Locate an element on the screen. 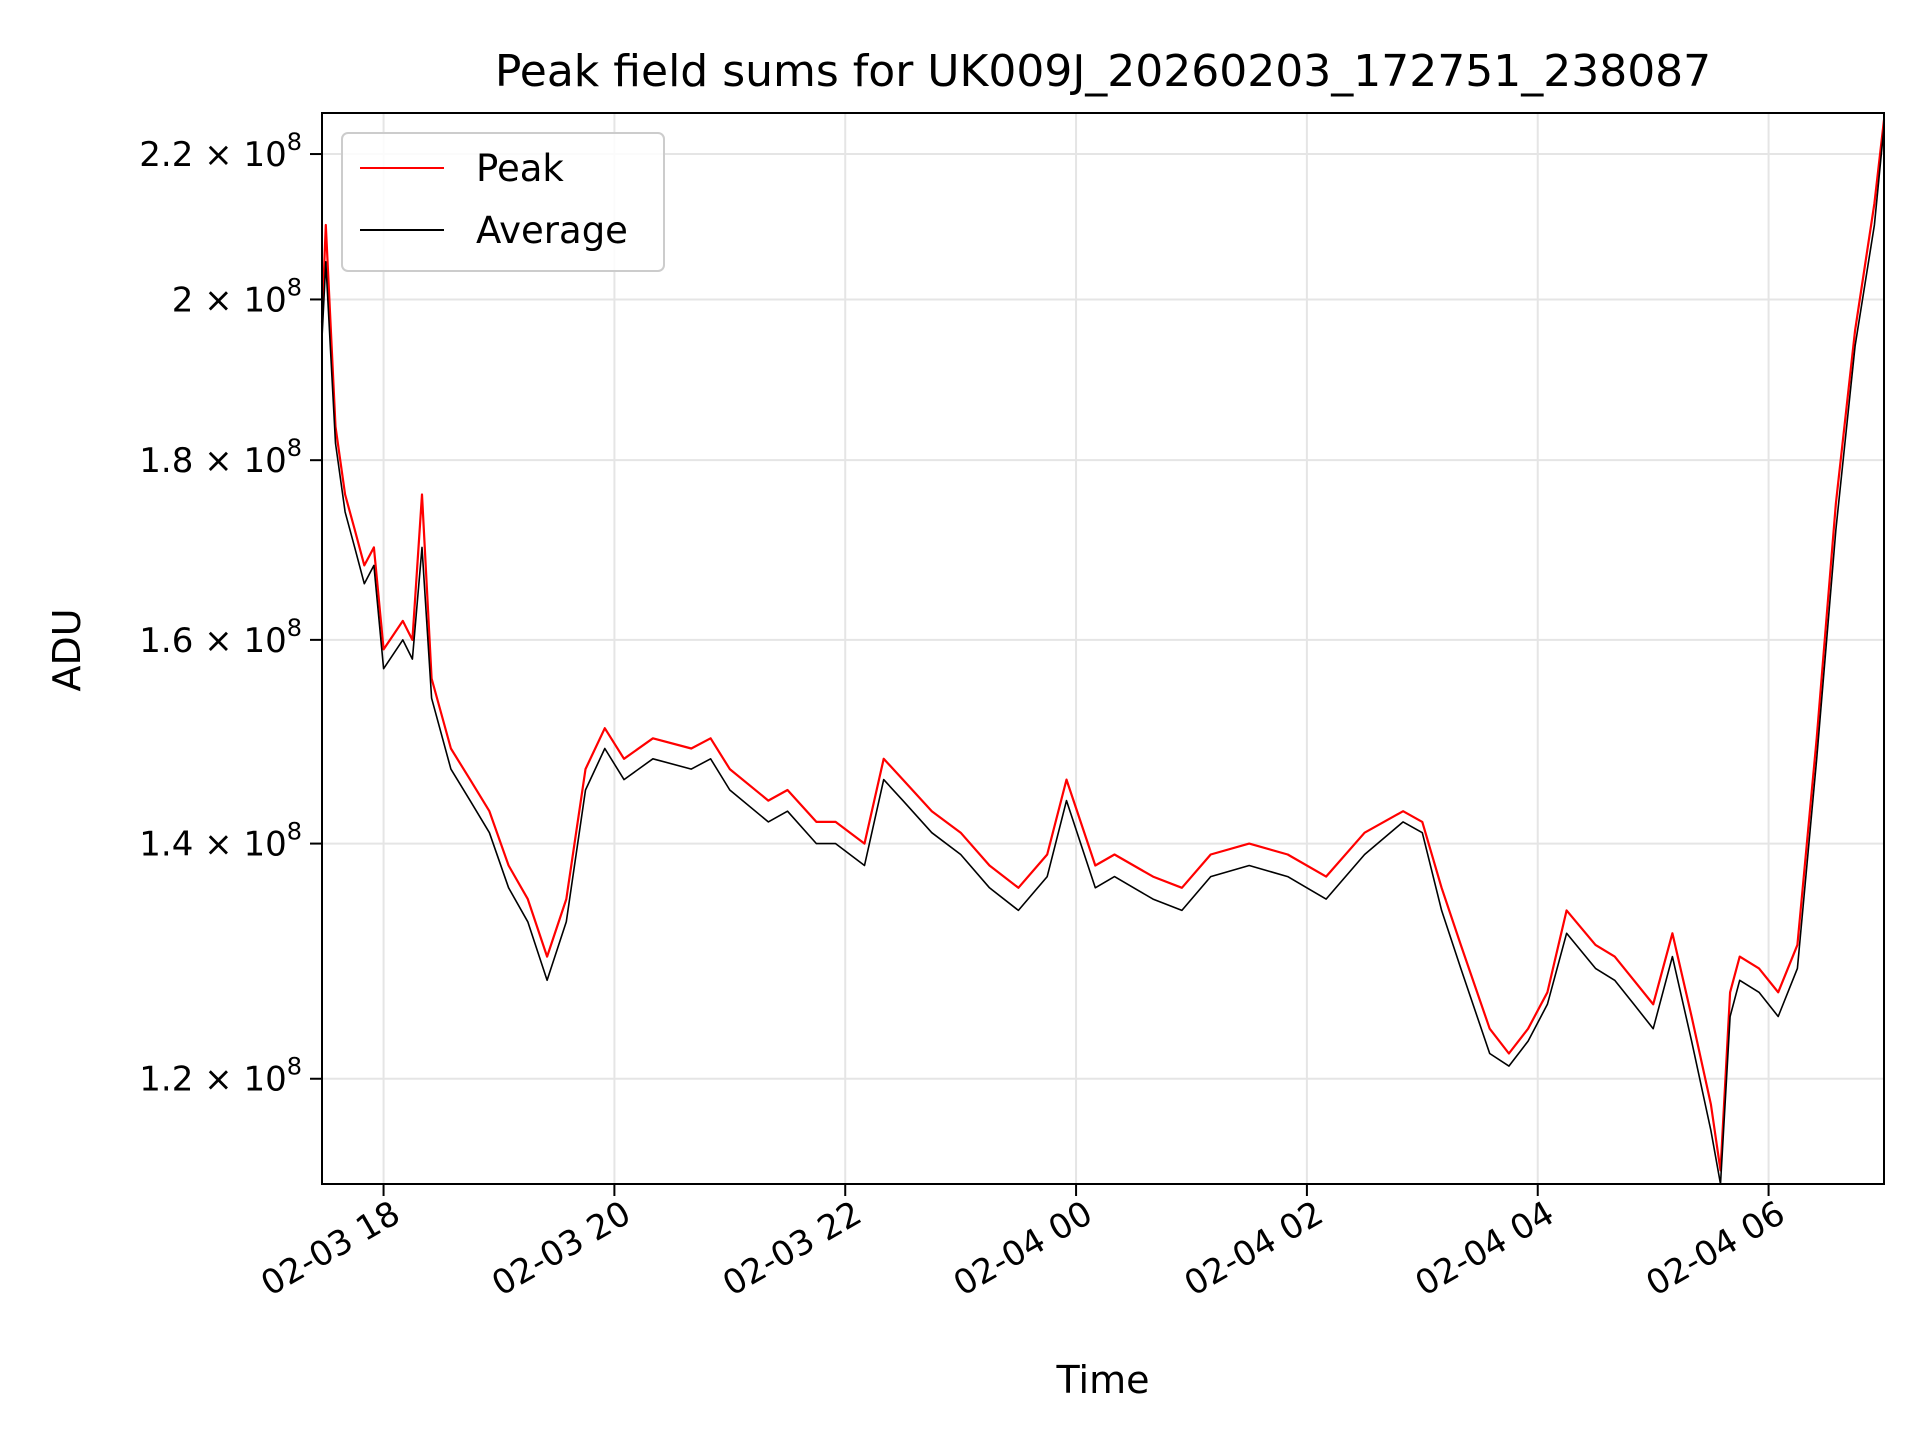 The width and height of the screenshot is (1920, 1440). svg-text: 1.4 × 10⁸ is located at coordinates (220, 841).